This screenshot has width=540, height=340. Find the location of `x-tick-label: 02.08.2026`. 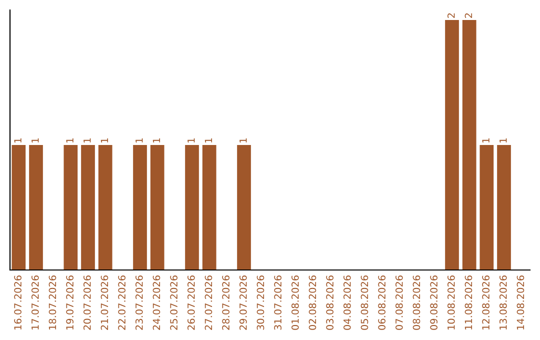

x-tick-label: 02.08.2026 is located at coordinates (312, 302).